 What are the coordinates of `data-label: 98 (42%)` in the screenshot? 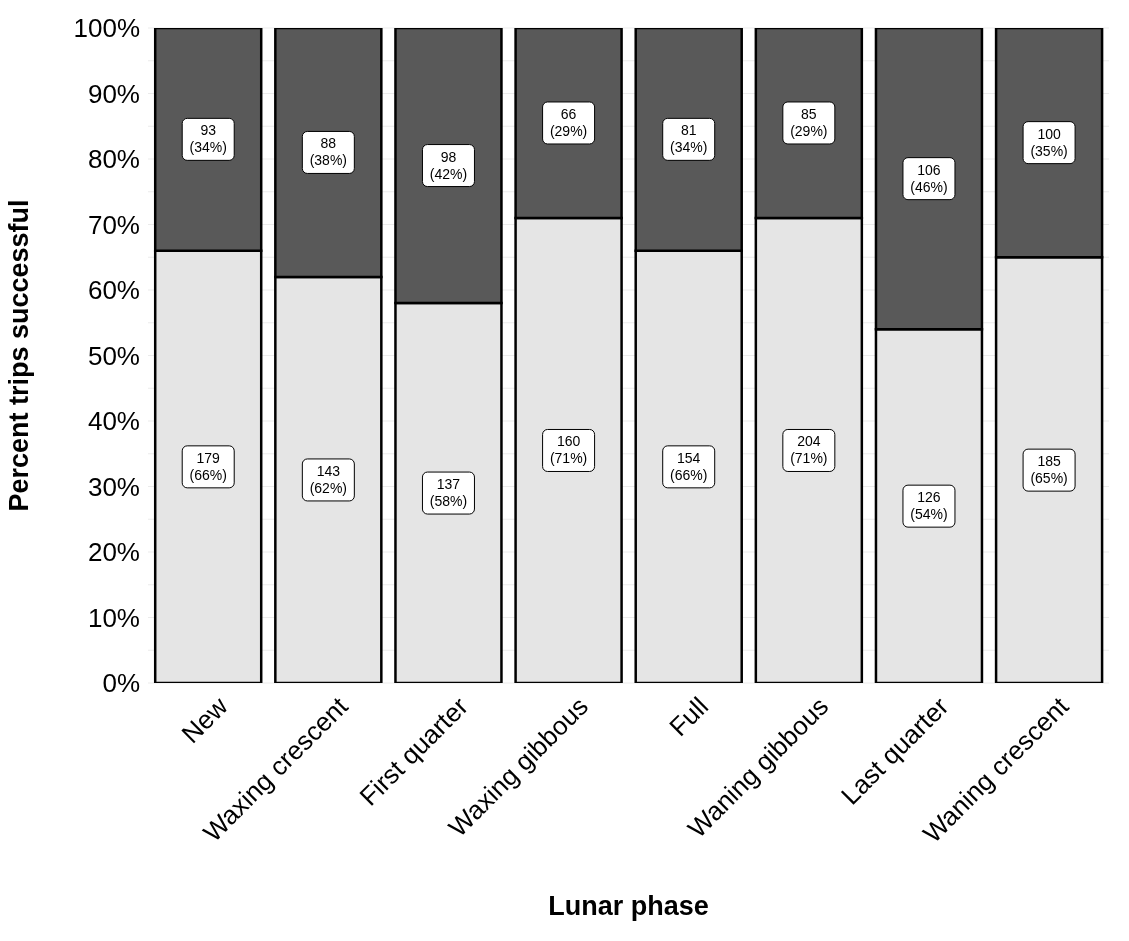 It's located at (448, 165).